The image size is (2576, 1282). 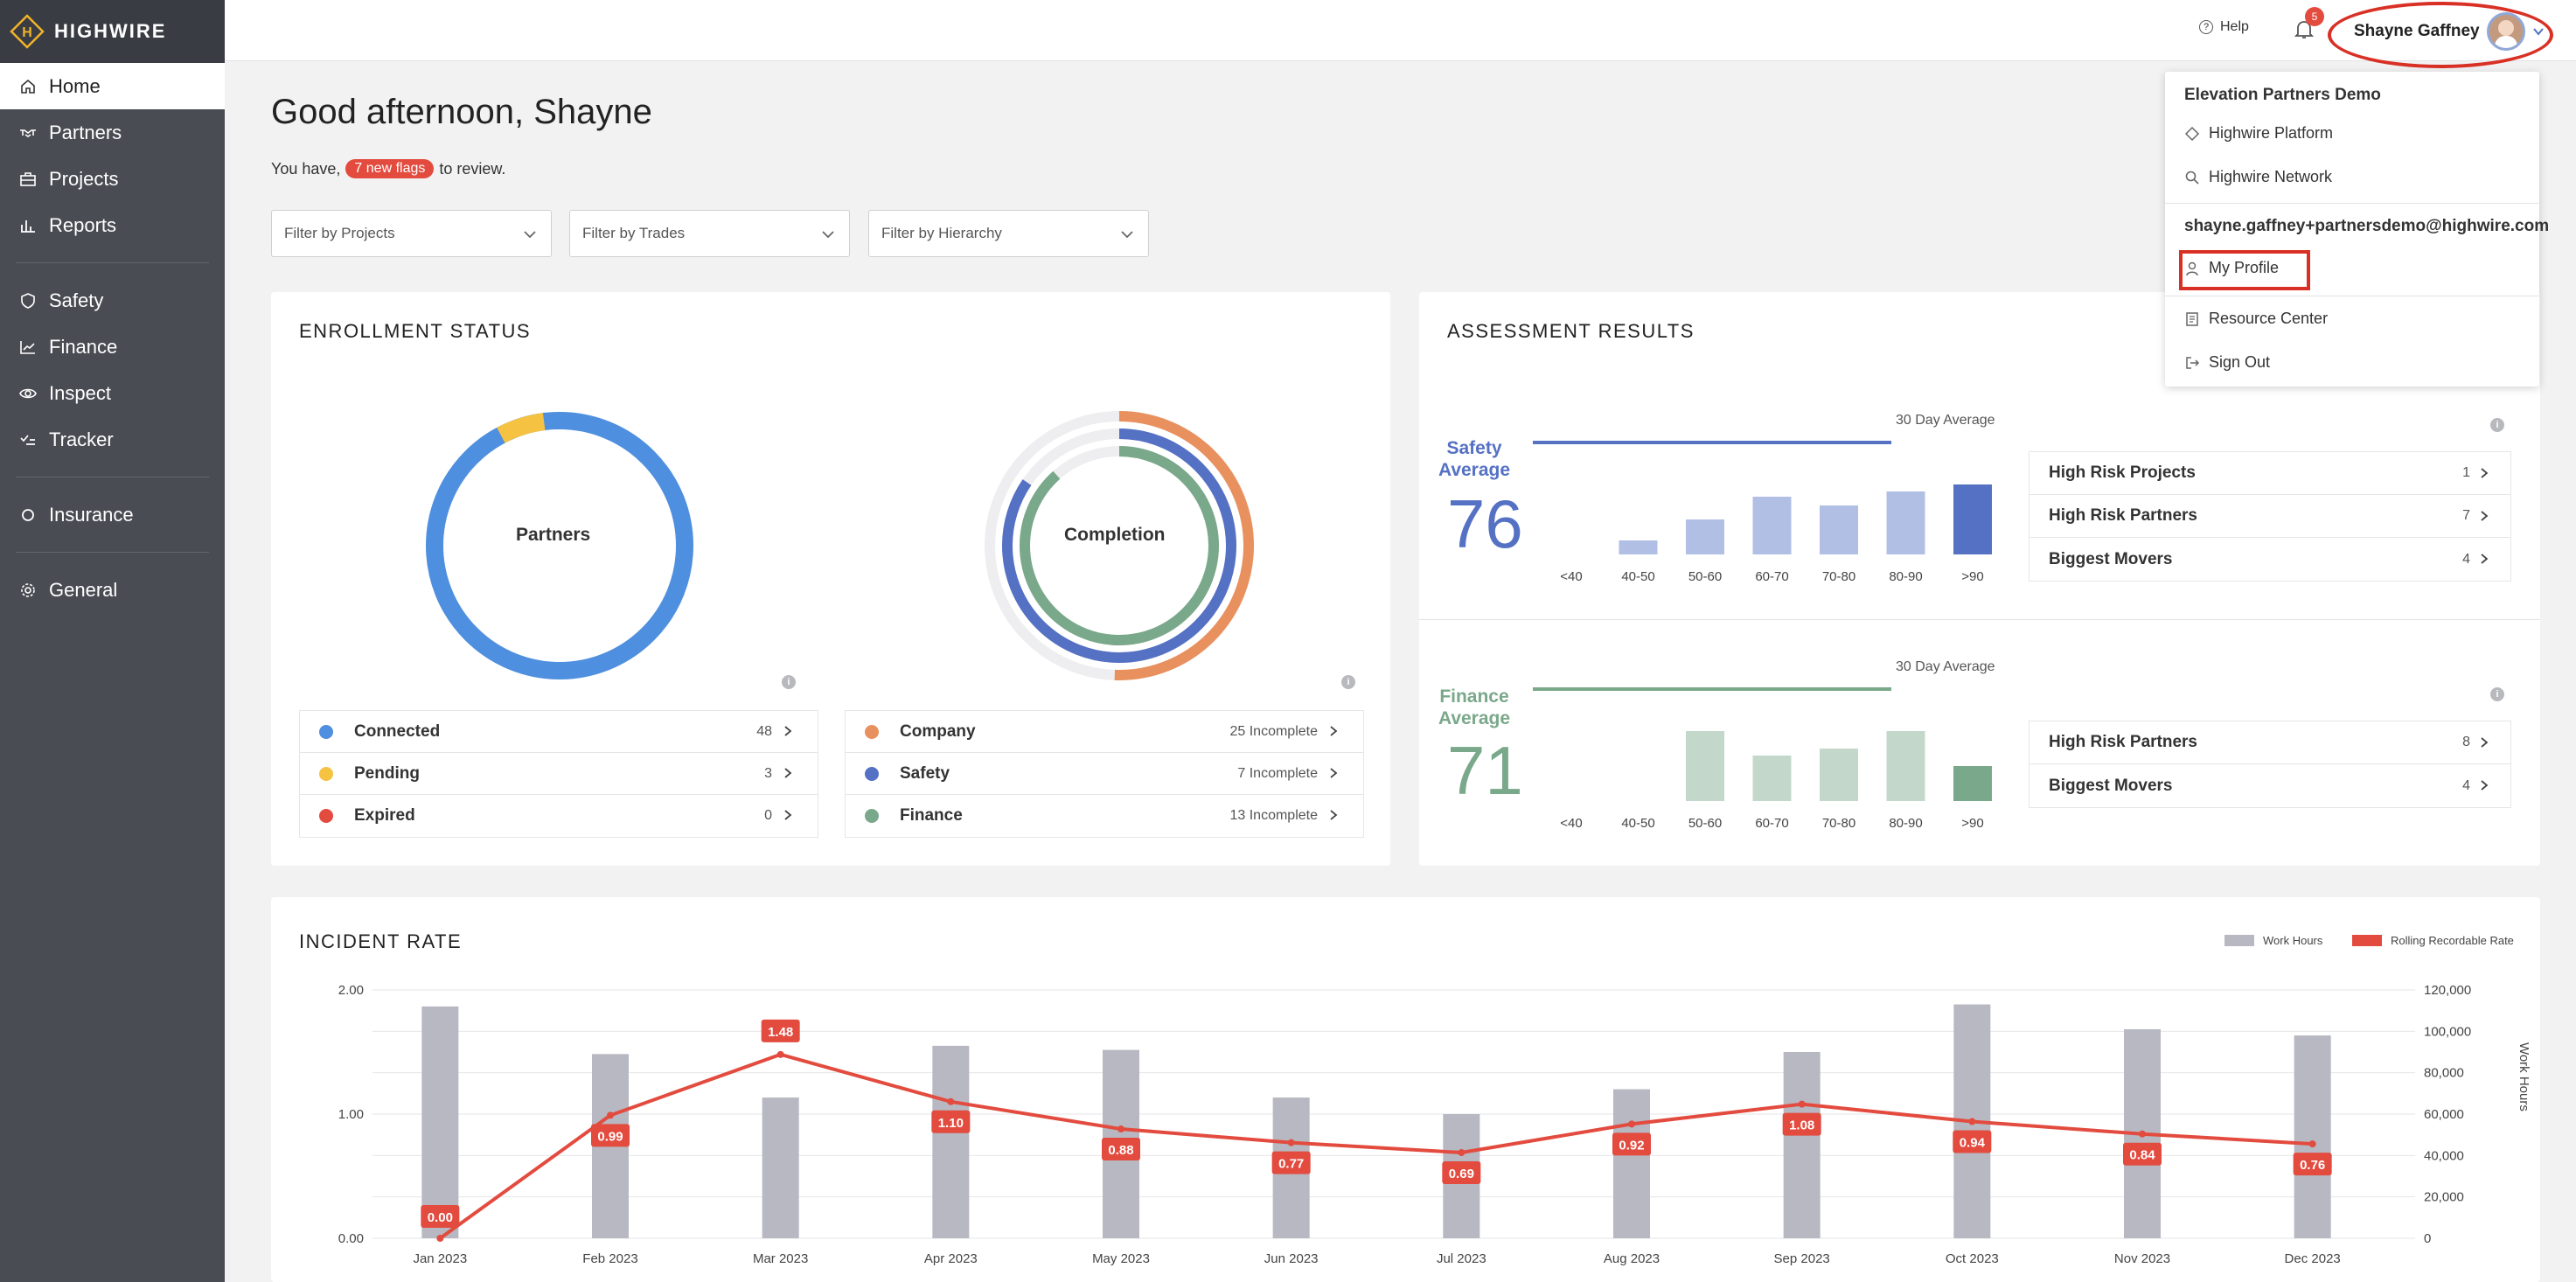 What do you see at coordinates (2231, 268) in the screenshot?
I see `menu-item-my-profile: My Profile` at bounding box center [2231, 268].